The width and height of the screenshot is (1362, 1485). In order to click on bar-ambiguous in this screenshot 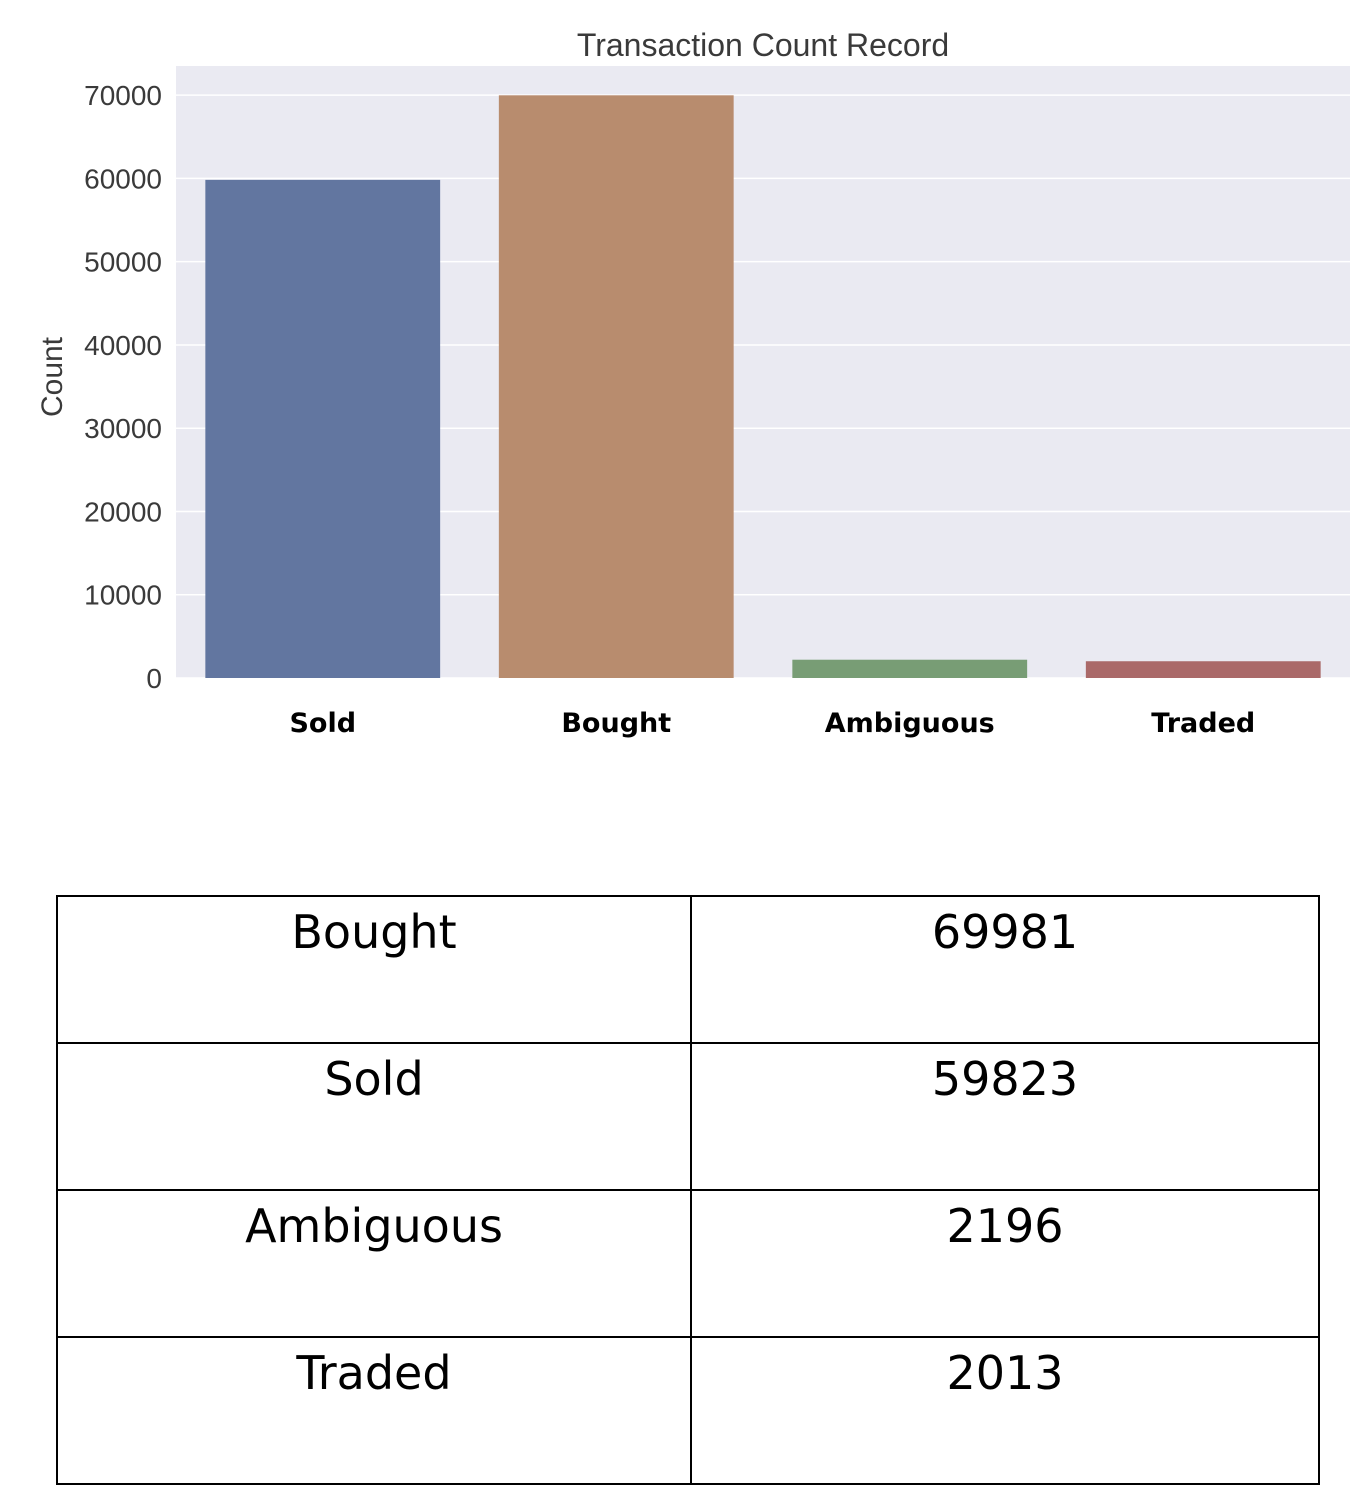, I will do `click(910, 668)`.